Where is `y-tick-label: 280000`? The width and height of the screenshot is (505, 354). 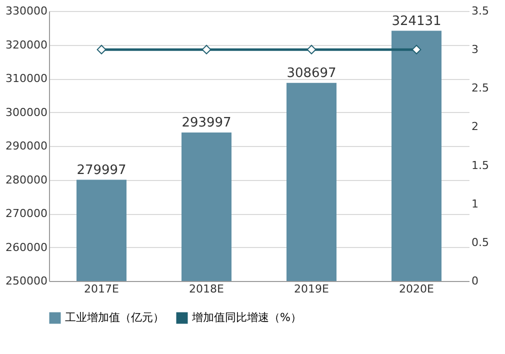 y-tick-label: 280000 is located at coordinates (27, 179).